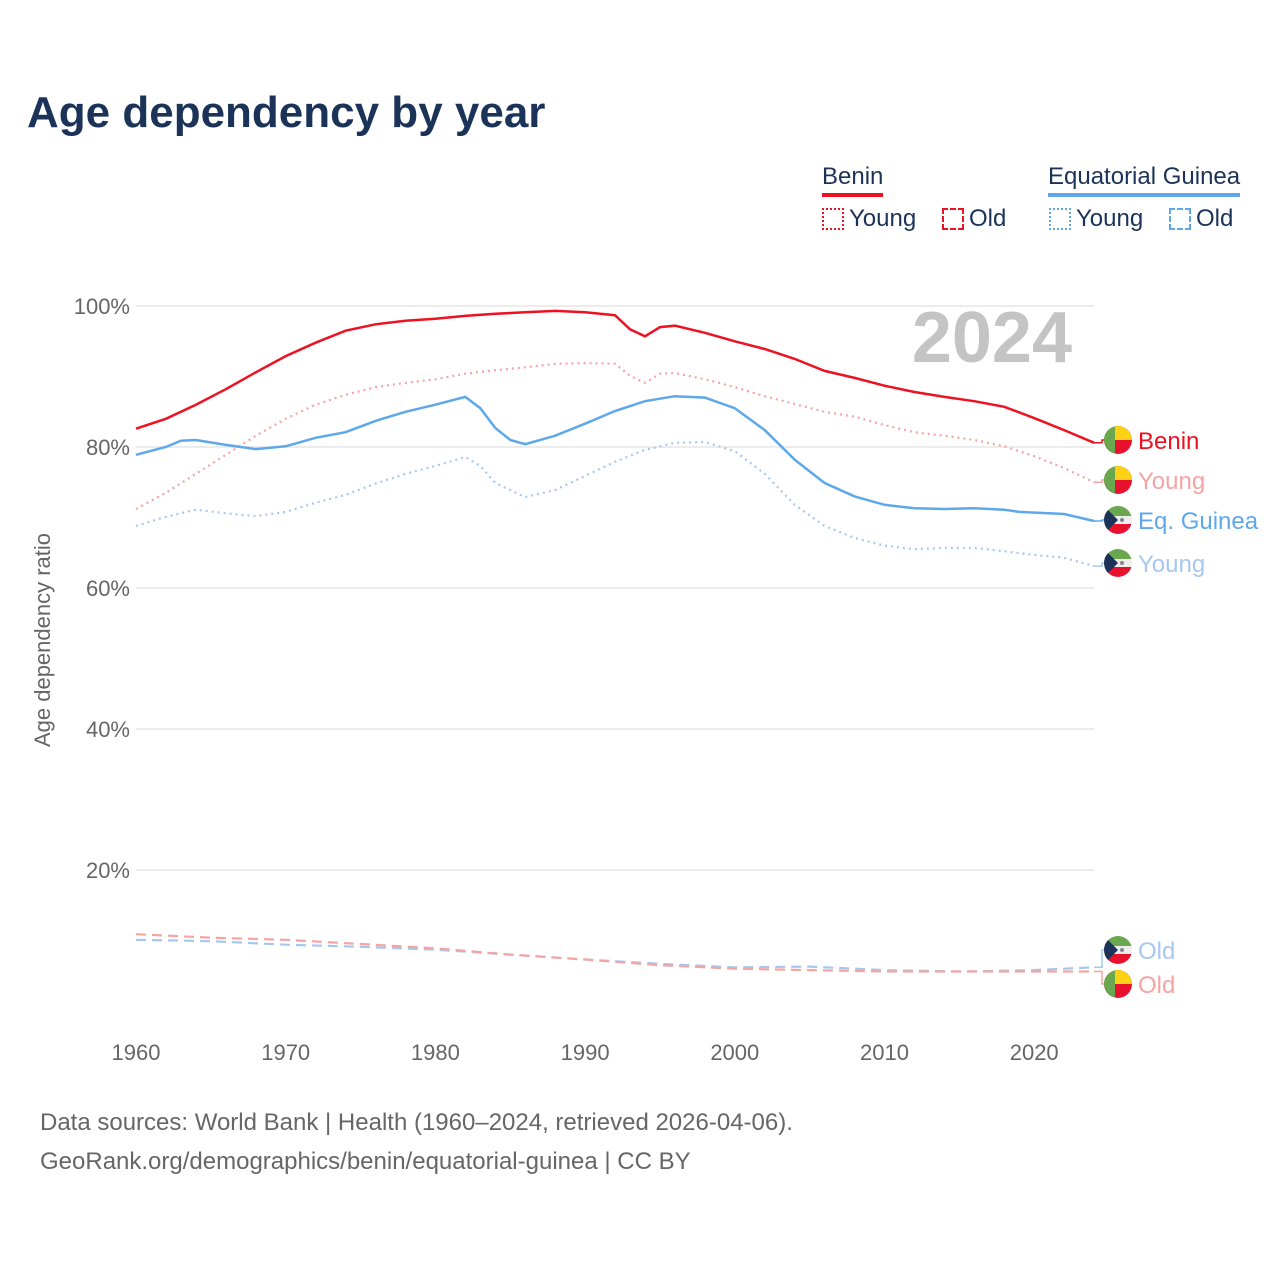 The width and height of the screenshot is (1280, 1280). I want to click on series-line-benin-young, so click(615, 435).